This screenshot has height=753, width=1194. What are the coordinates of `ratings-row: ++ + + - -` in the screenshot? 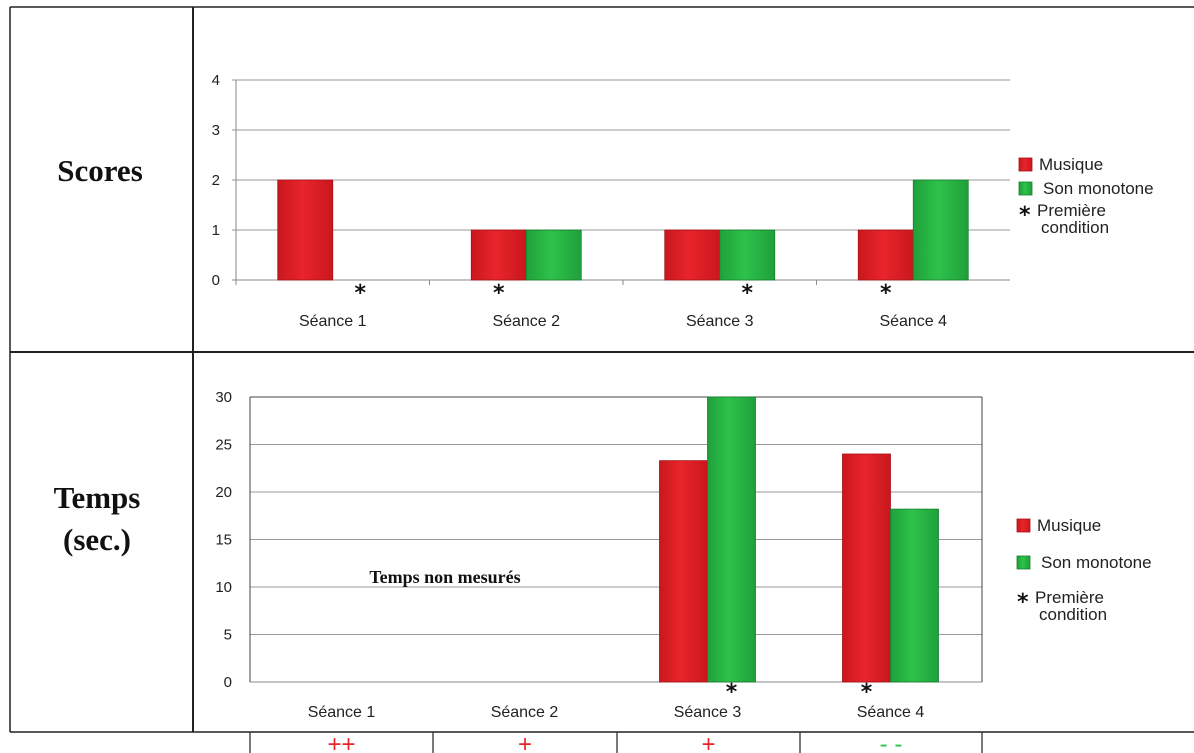 It's located at (616, 742).